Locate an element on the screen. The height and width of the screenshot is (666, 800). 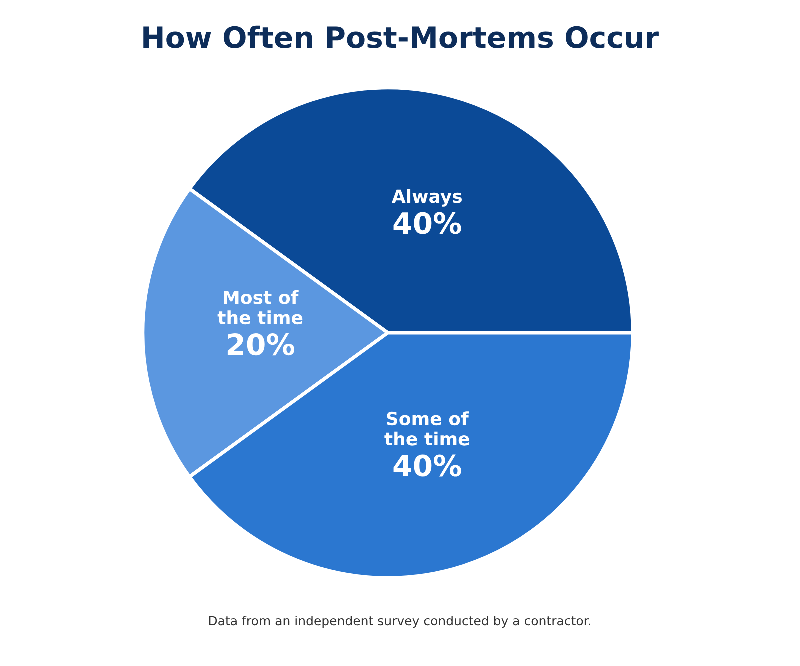
data-label: 20% is located at coordinates (261, 345).